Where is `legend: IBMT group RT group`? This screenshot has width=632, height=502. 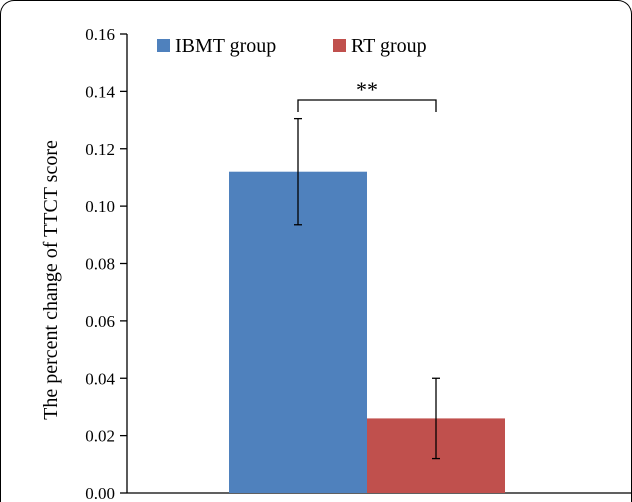 legend: IBMT group RT group is located at coordinates (292, 46).